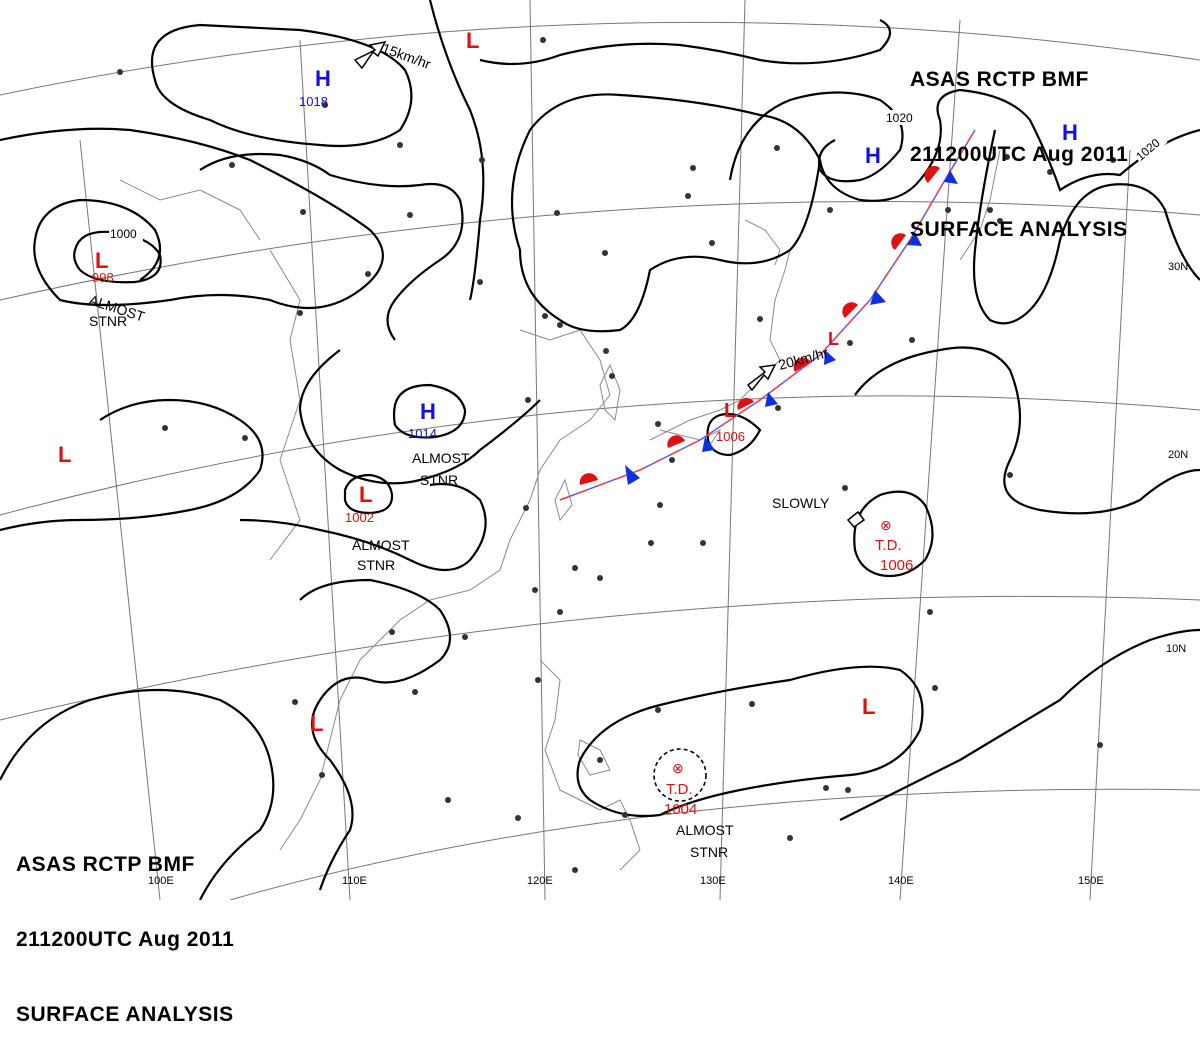  Describe the element at coordinates (680, 809) in the screenshot. I see `td-south-pressure: 1004` at that location.